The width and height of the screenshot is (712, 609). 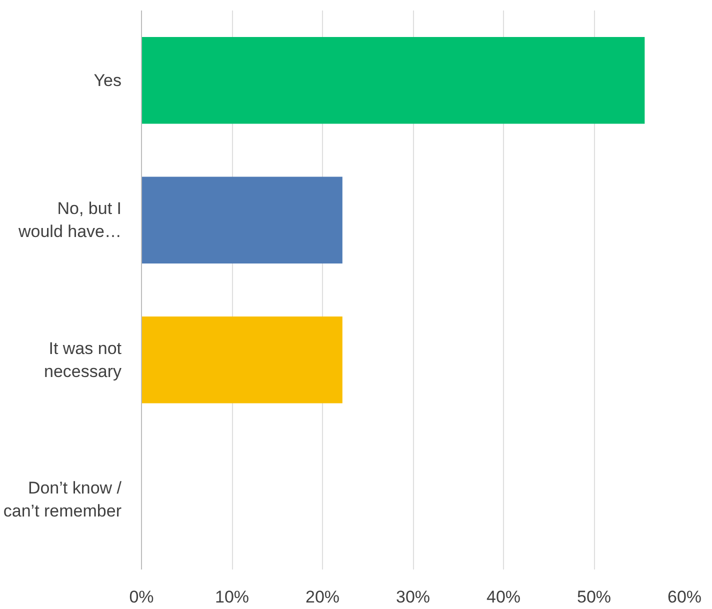 What do you see at coordinates (62, 499) in the screenshot?
I see `y-tick-label: Don’t know / can’t remember` at bounding box center [62, 499].